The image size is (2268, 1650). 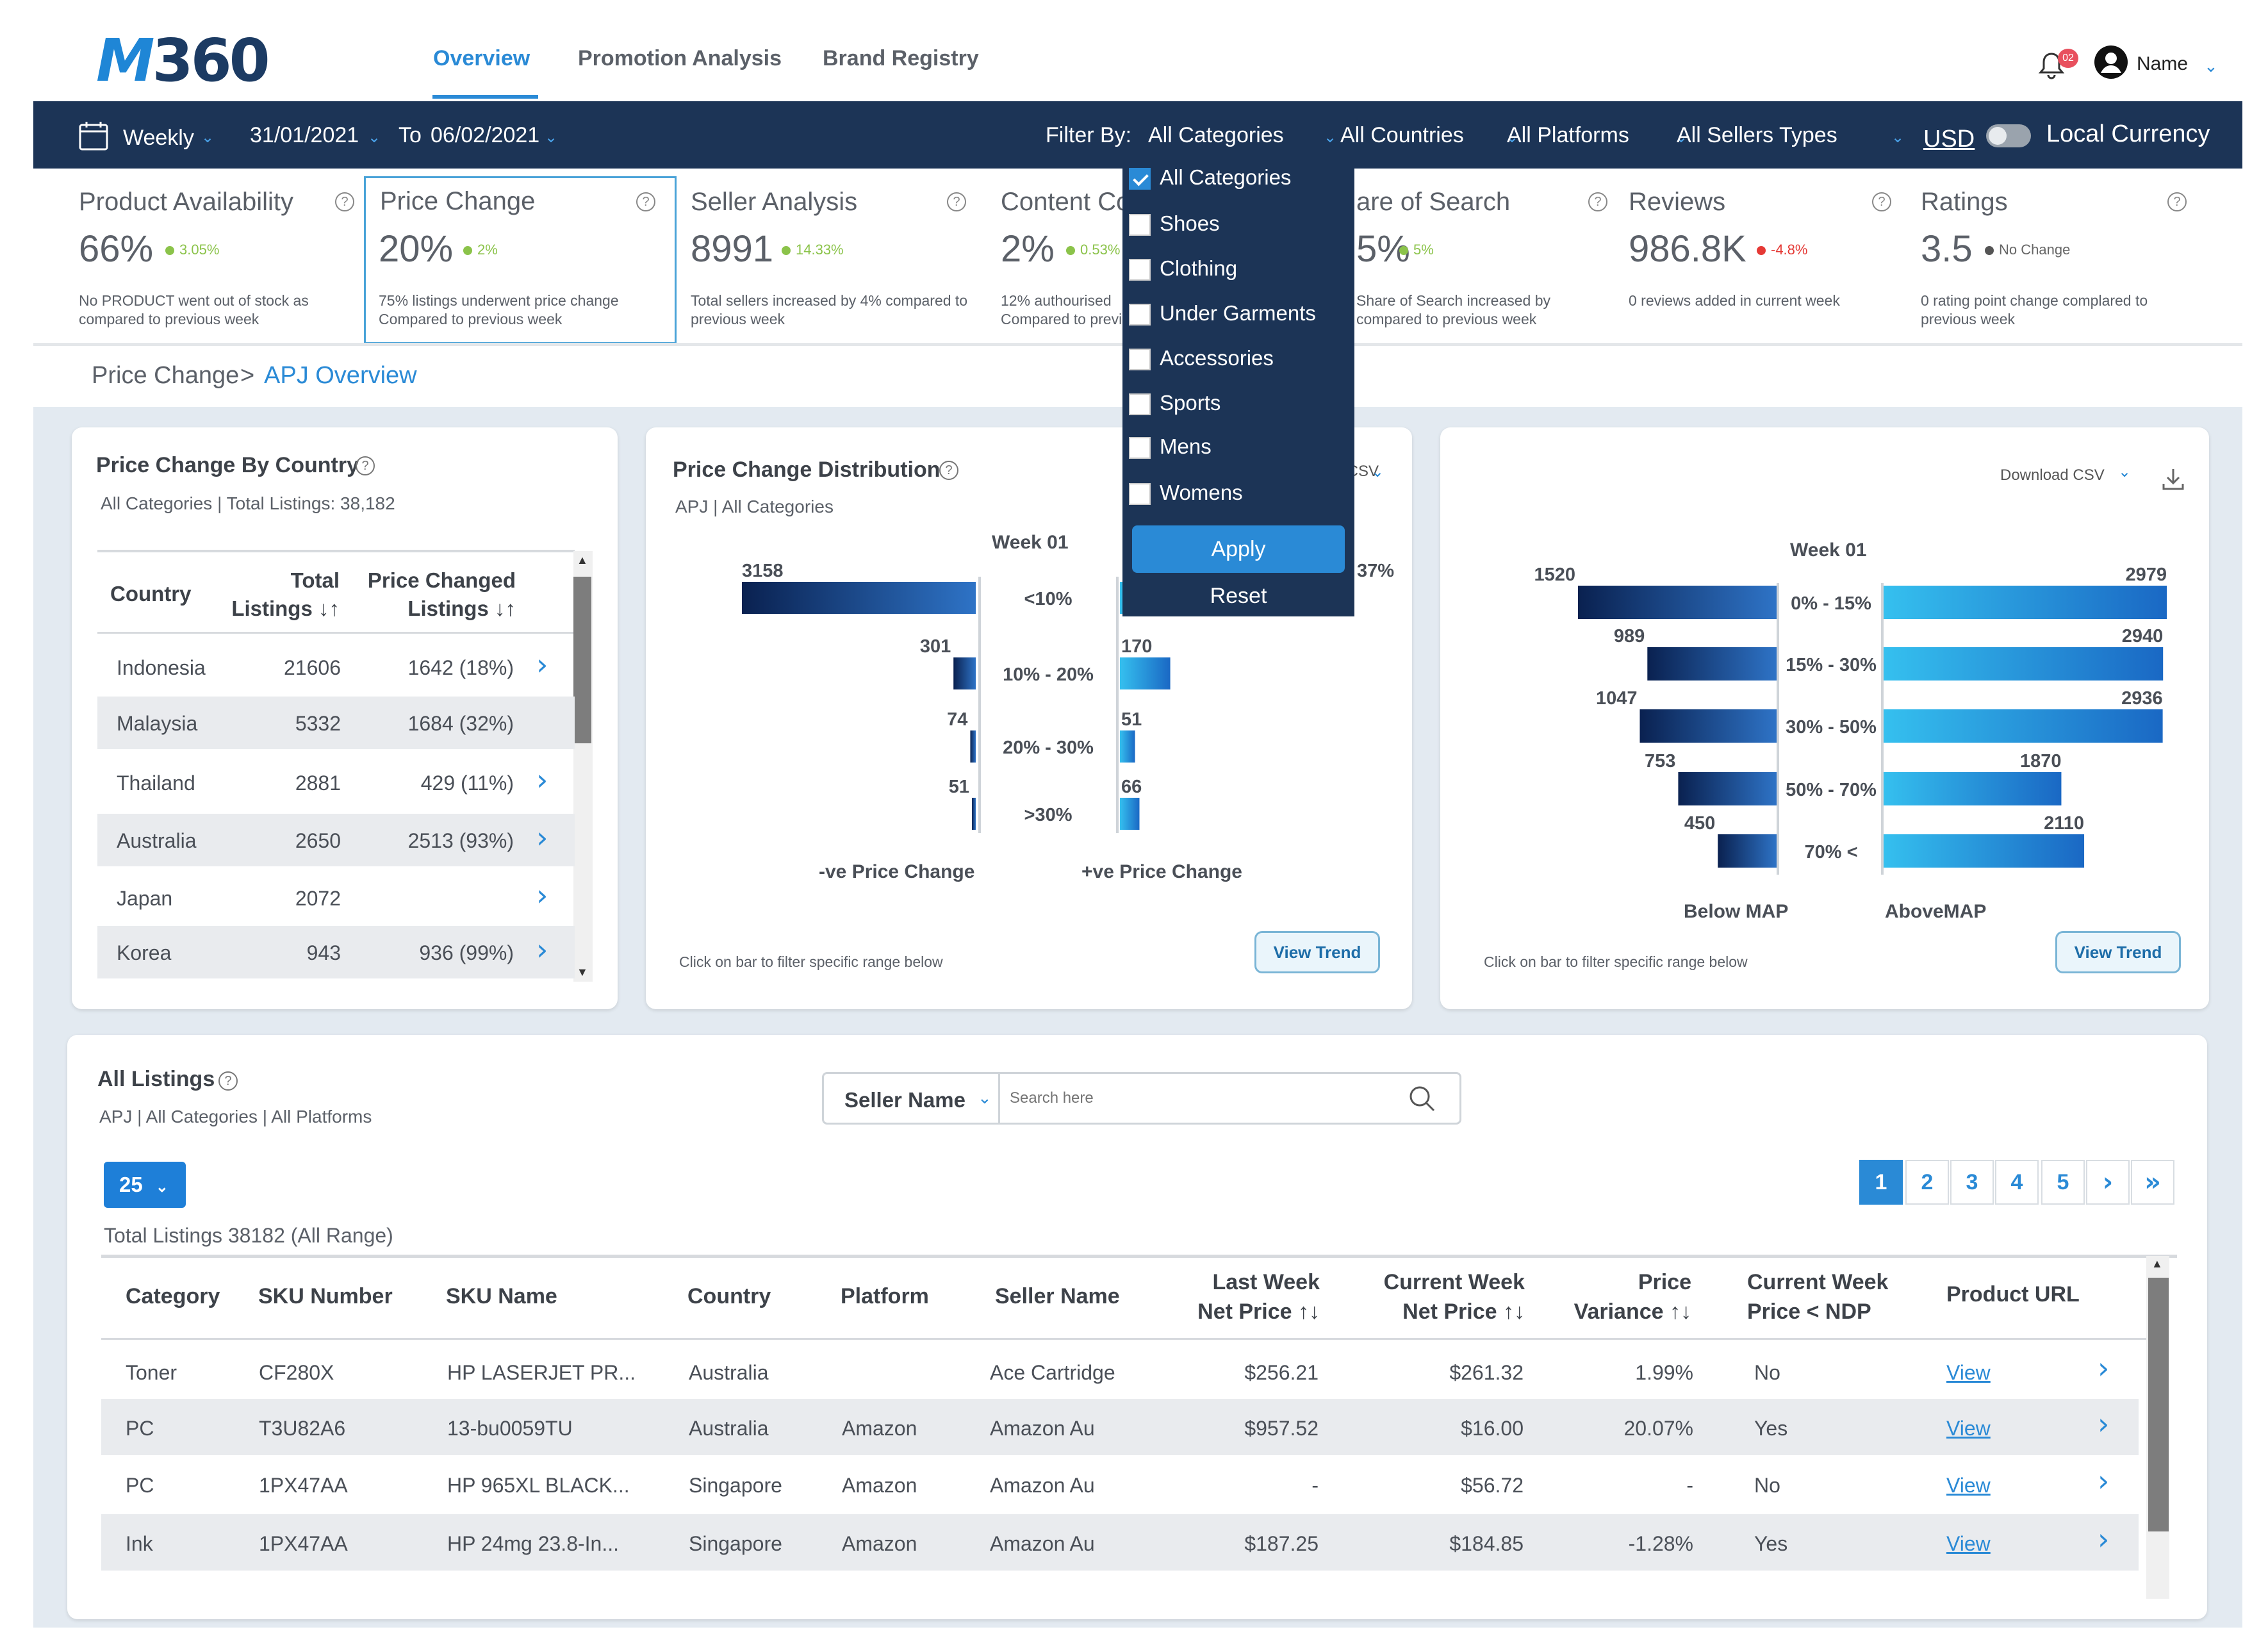 What do you see at coordinates (2023, 726) in the screenshot?
I see `bar-above-map` at bounding box center [2023, 726].